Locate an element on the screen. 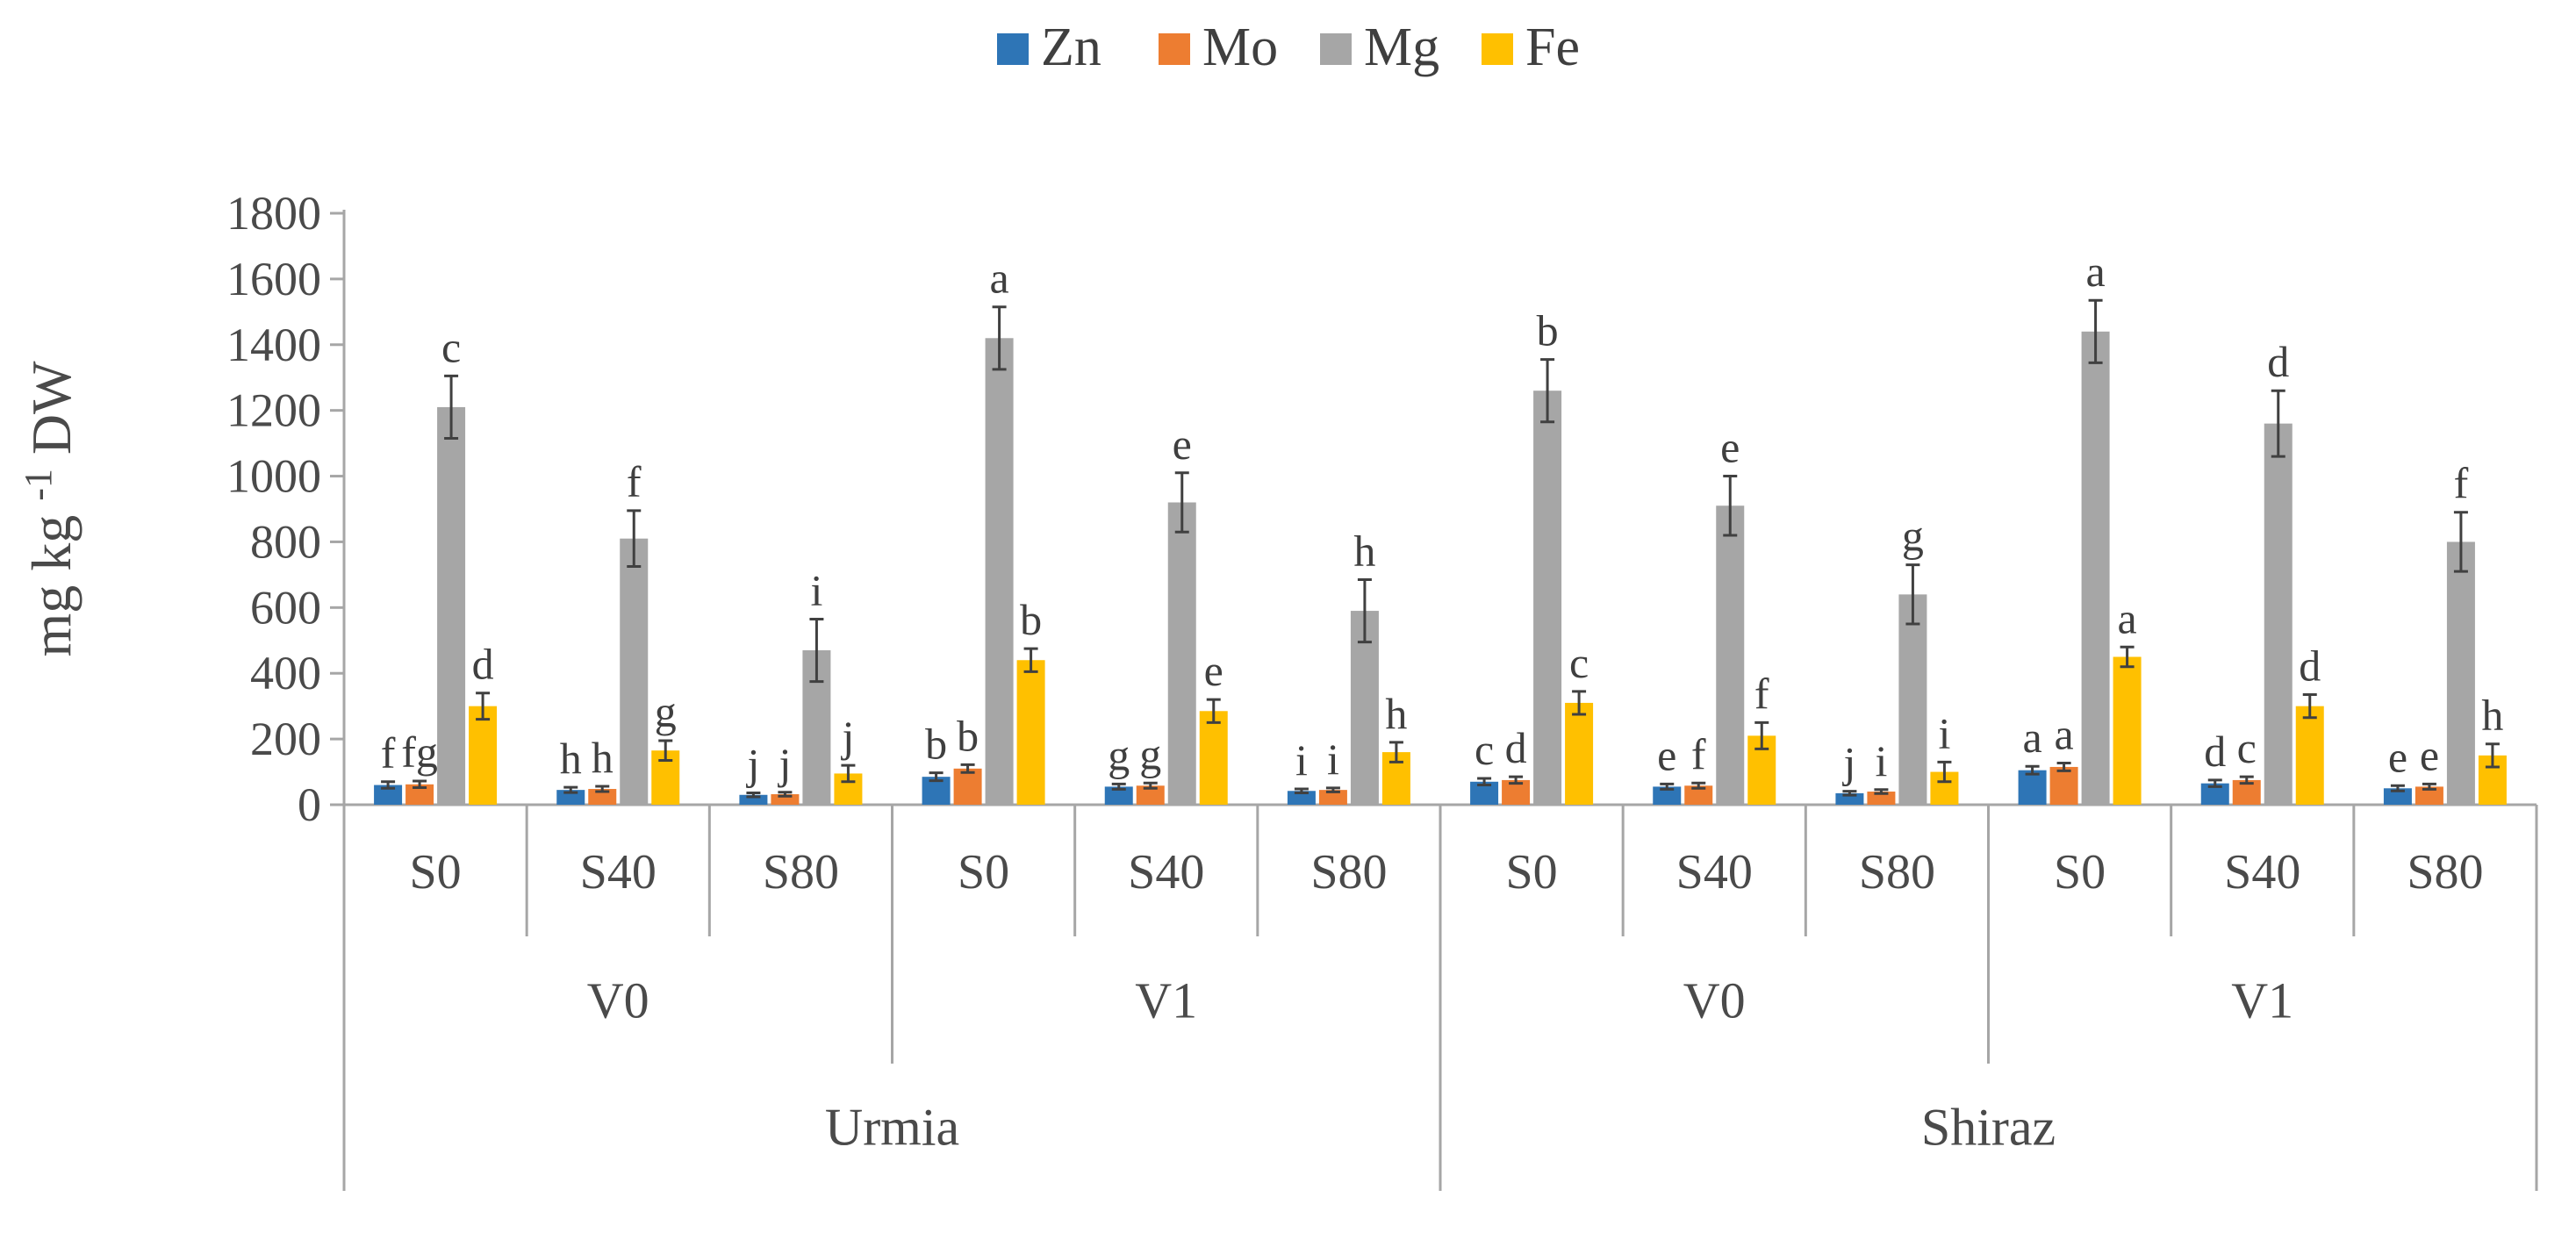 The width and height of the screenshot is (2576, 1240). legend-item-mo: Mo is located at coordinates (1218, 47).